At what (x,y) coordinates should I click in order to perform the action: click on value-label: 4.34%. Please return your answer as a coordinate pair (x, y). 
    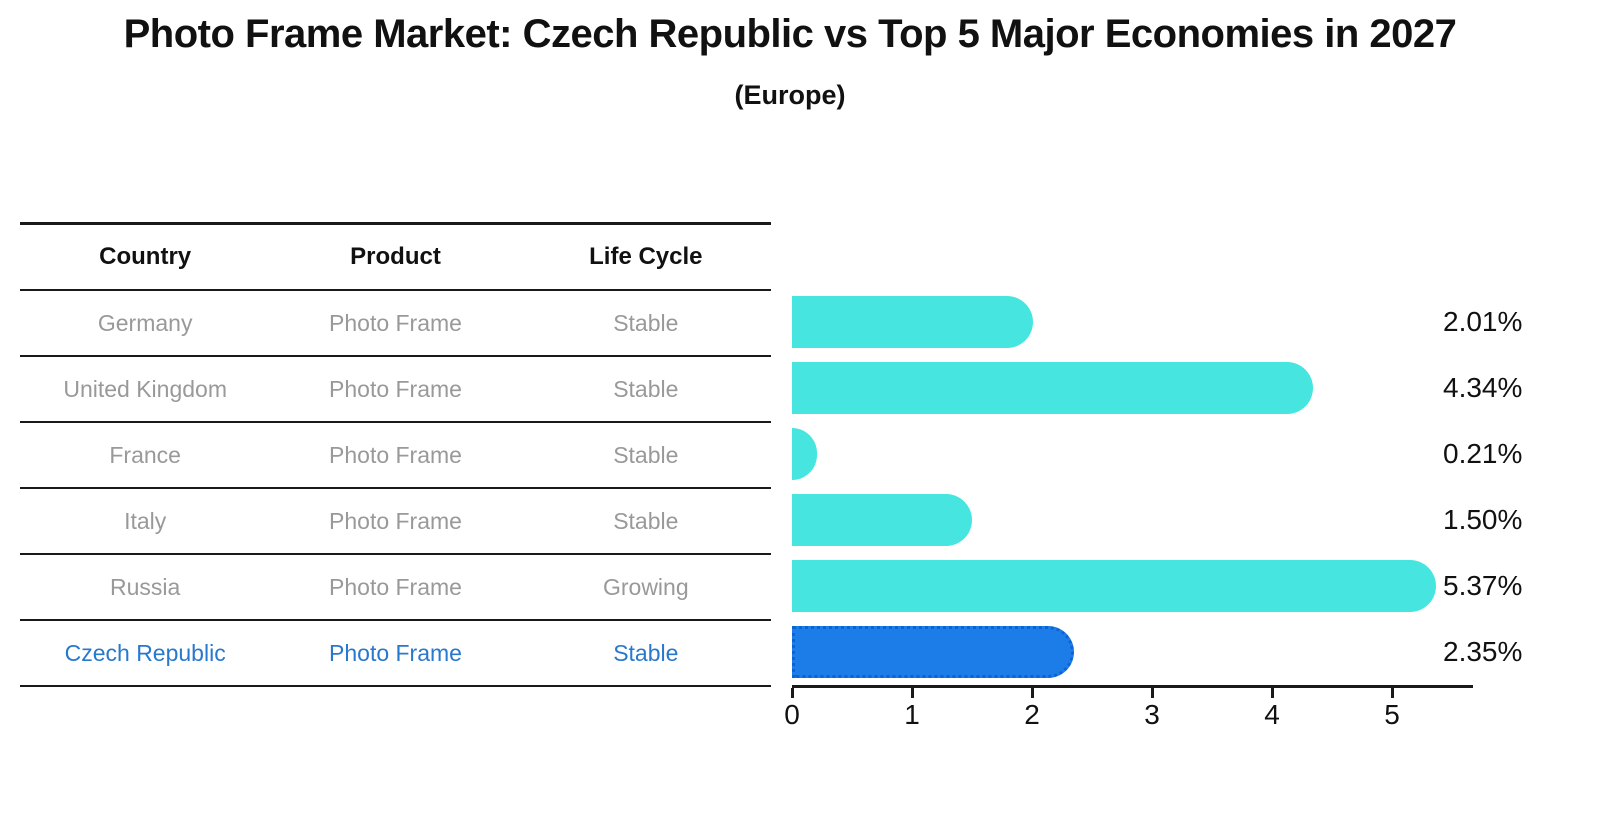
    Looking at the image, I should click on (1483, 387).